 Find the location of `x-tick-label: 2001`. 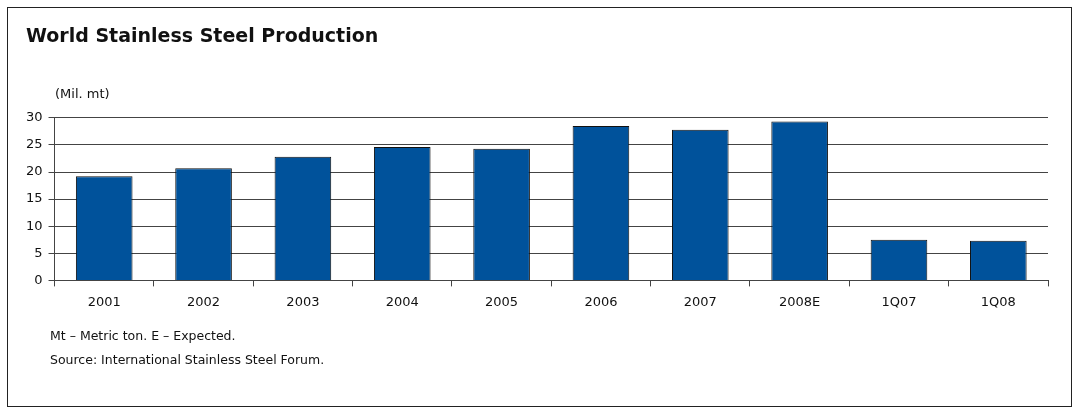

x-tick-label: 2001 is located at coordinates (104, 301).